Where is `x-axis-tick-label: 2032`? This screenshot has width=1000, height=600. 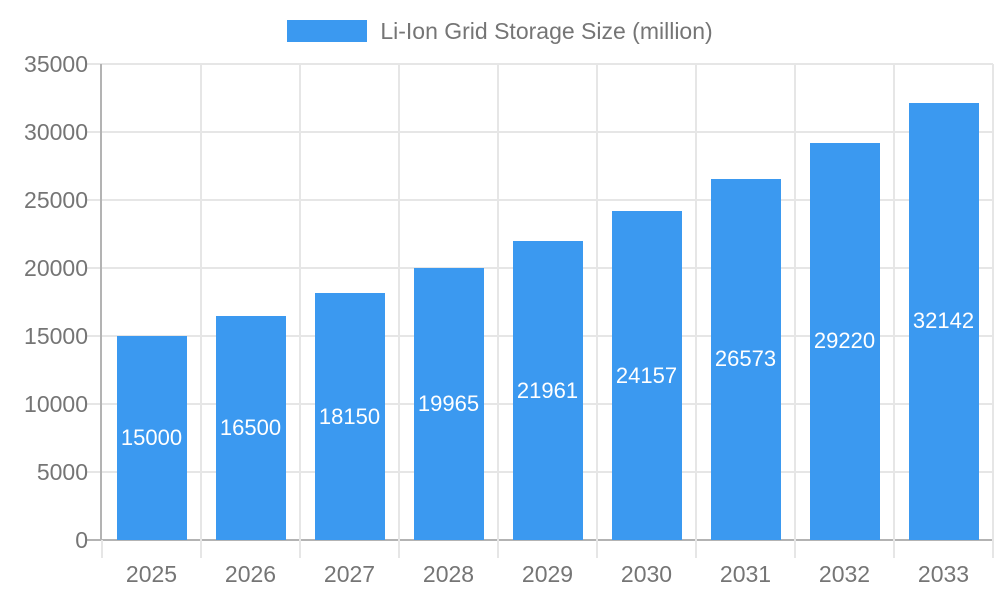
x-axis-tick-label: 2032 is located at coordinates (844, 574).